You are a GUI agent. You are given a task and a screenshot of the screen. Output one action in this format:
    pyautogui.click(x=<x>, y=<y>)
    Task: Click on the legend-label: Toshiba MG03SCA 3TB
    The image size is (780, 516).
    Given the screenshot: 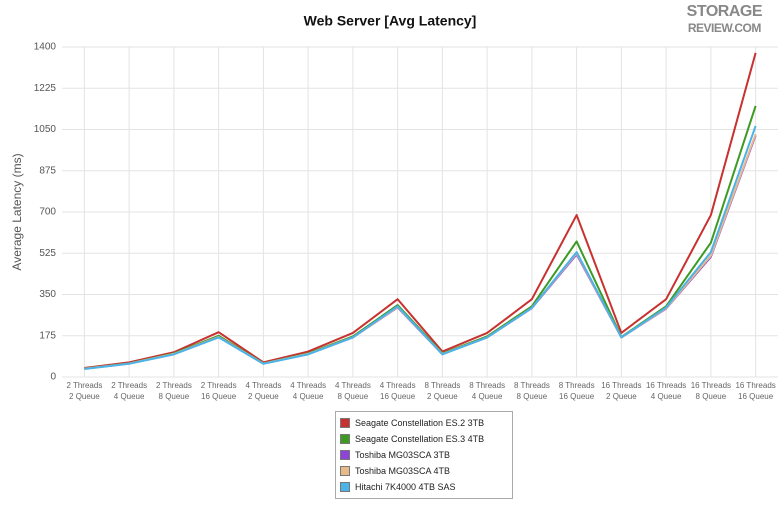 What is the action you would take?
    pyautogui.click(x=403, y=455)
    